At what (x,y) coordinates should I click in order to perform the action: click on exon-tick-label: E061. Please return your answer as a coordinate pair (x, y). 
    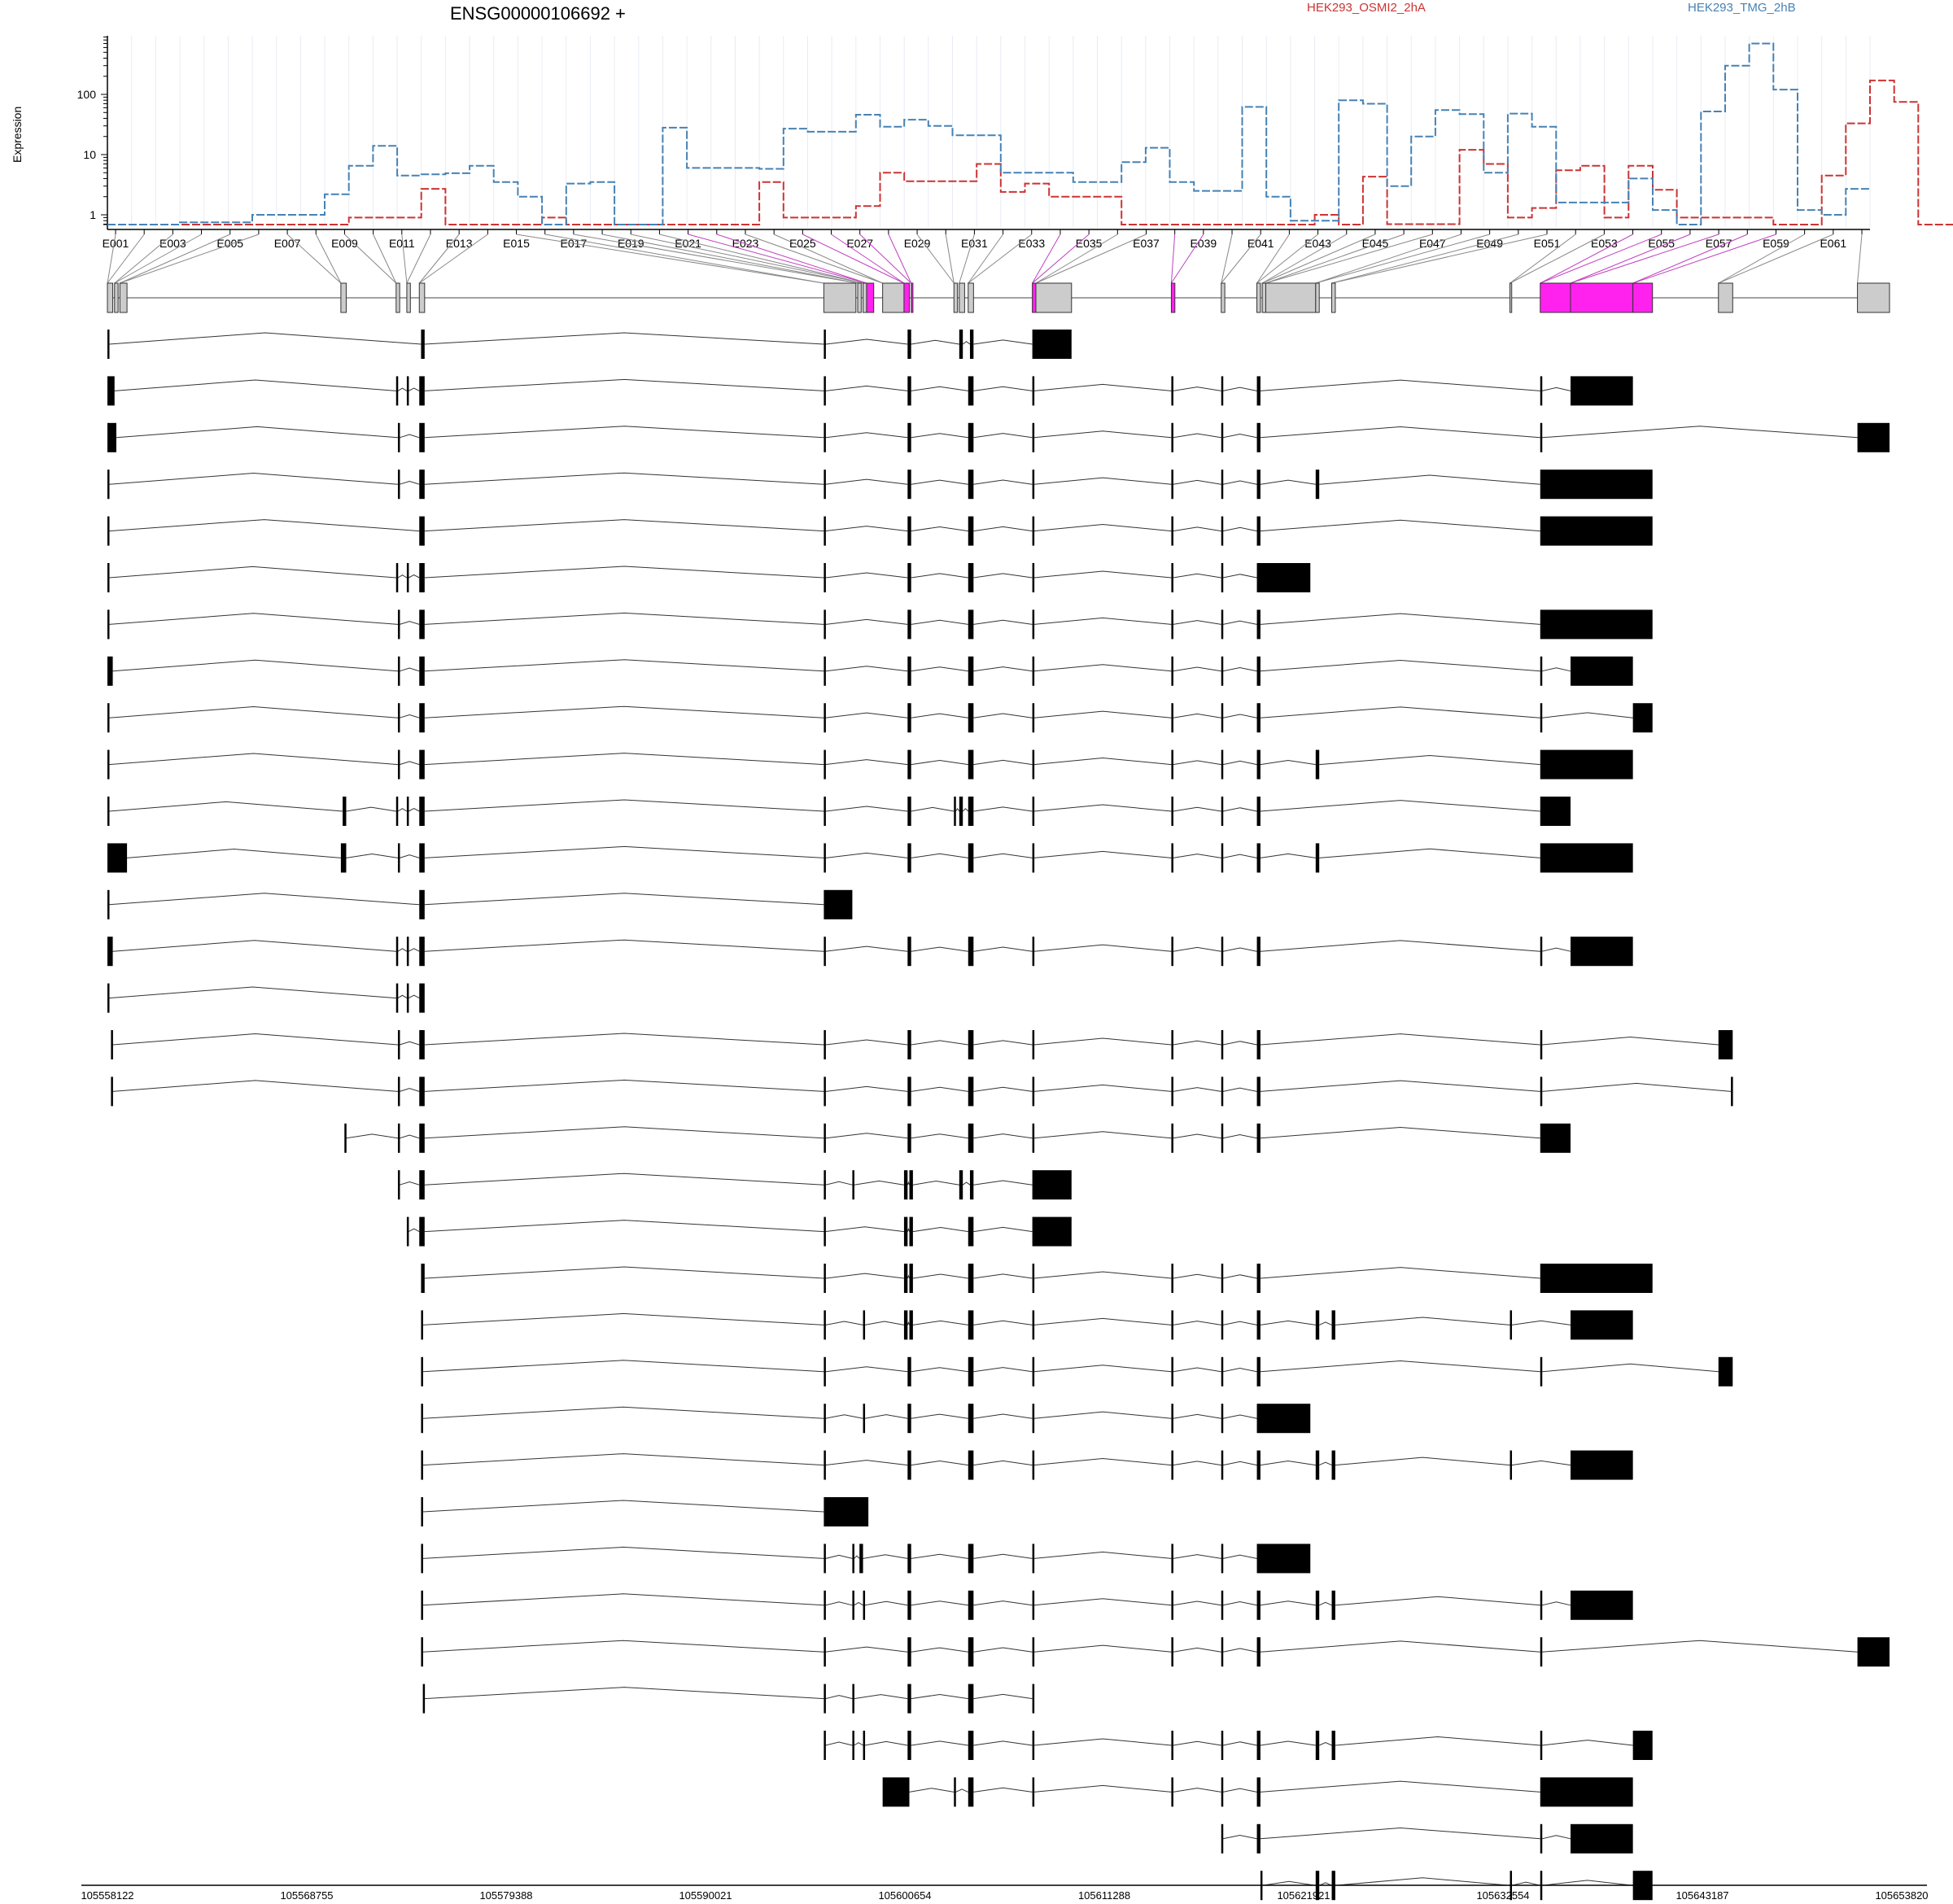
    Looking at the image, I should click on (1833, 243).